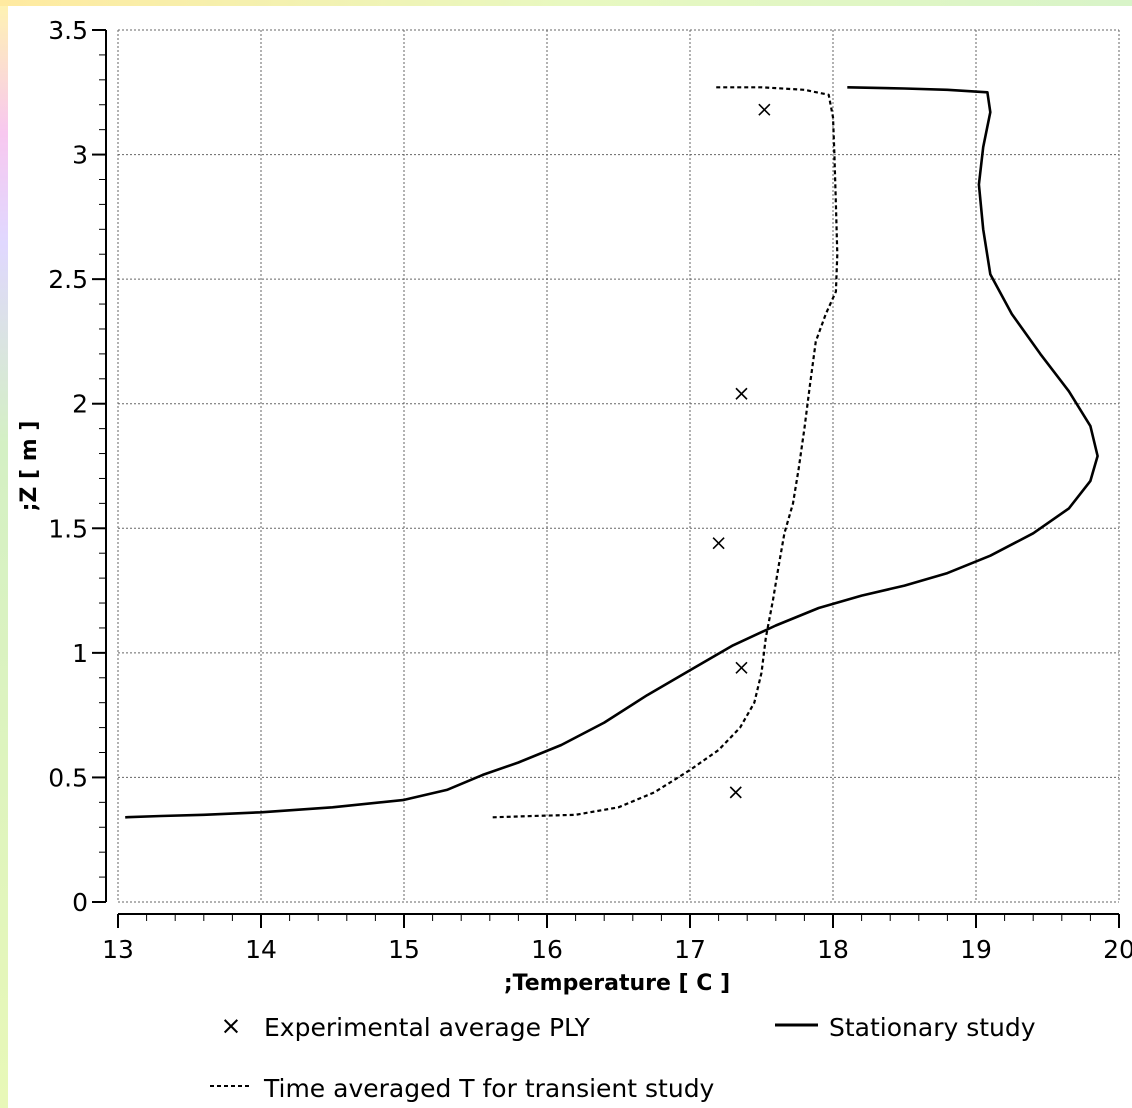  What do you see at coordinates (118, 949) in the screenshot?
I see `x-tick-label: 13` at bounding box center [118, 949].